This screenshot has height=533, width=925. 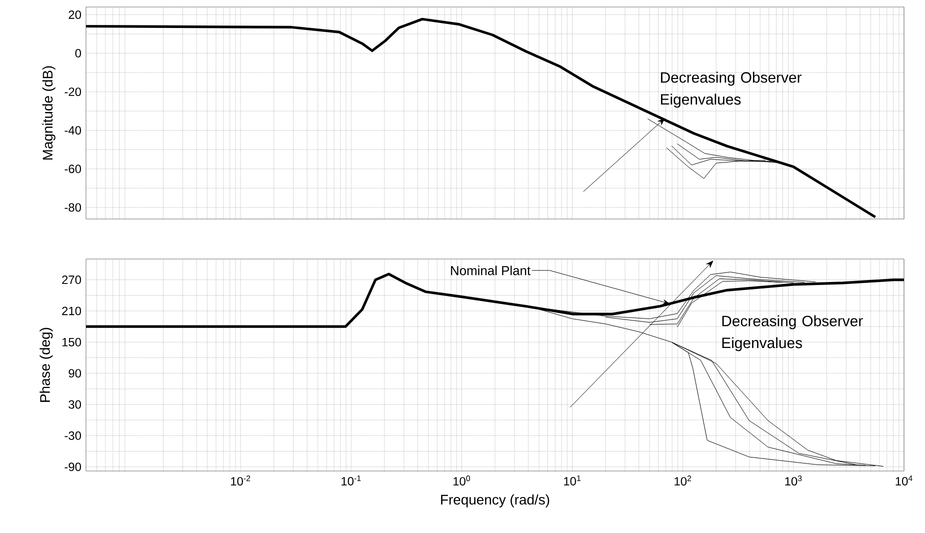 I want to click on annotation: Nominal Plant, so click(x=490, y=271).